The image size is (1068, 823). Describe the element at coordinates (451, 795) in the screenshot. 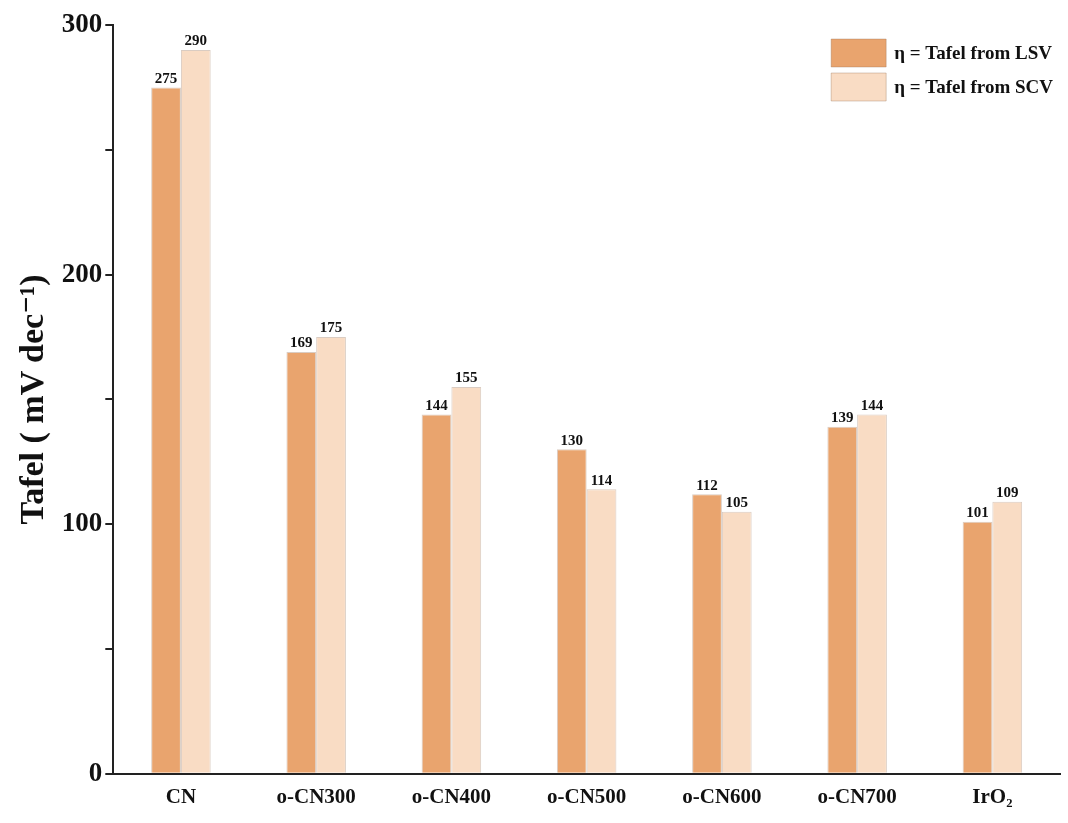

I see `x-tick-label: o-CN400` at that location.